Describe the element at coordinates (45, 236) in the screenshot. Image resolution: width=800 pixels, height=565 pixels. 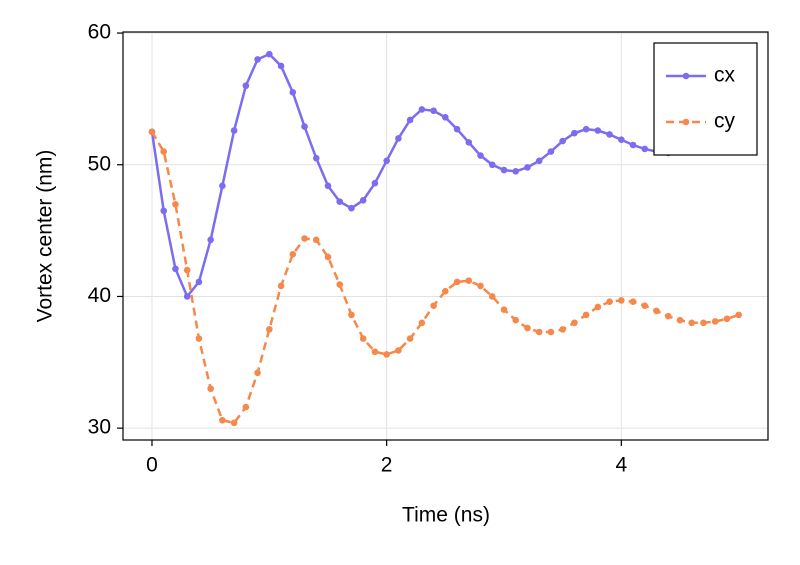
I see `y-axis-label: Vortex center (nm)` at that location.